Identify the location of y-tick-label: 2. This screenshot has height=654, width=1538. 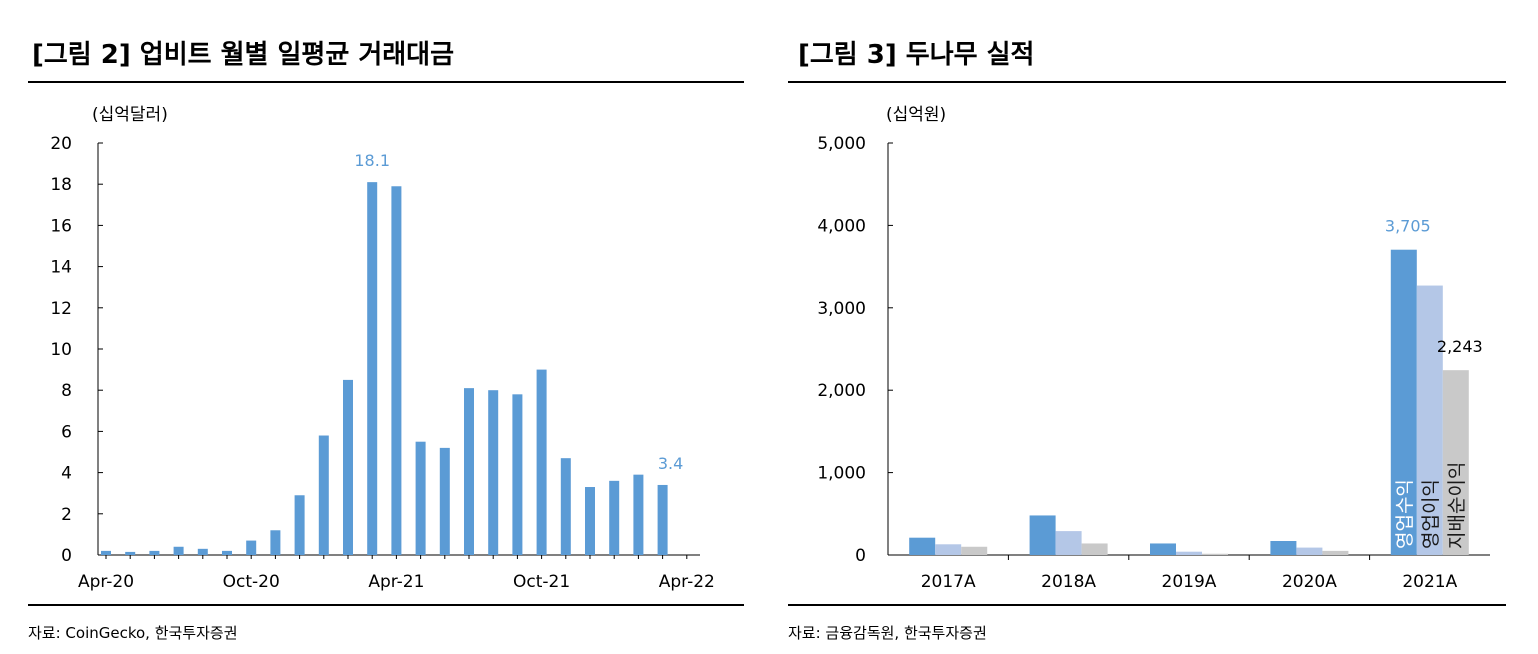
(66, 515).